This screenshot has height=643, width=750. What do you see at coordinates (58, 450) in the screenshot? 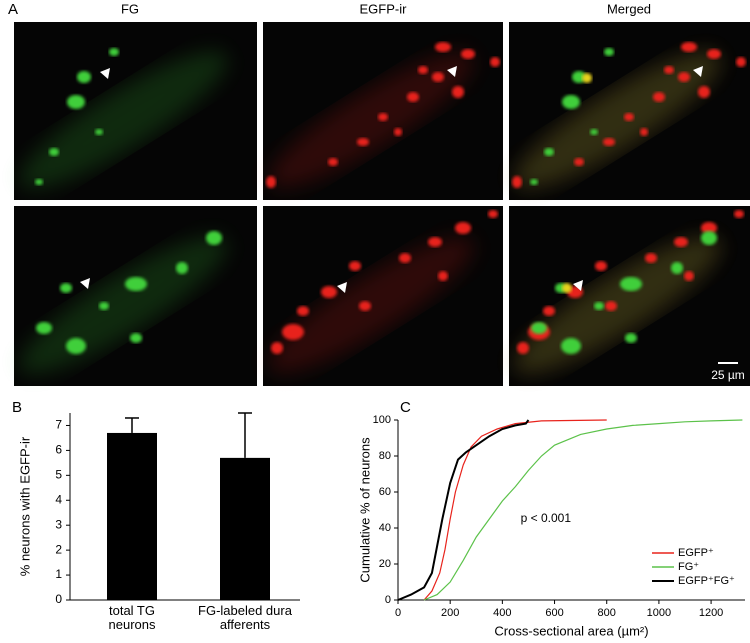
I see `y-tick-label: 6` at bounding box center [58, 450].